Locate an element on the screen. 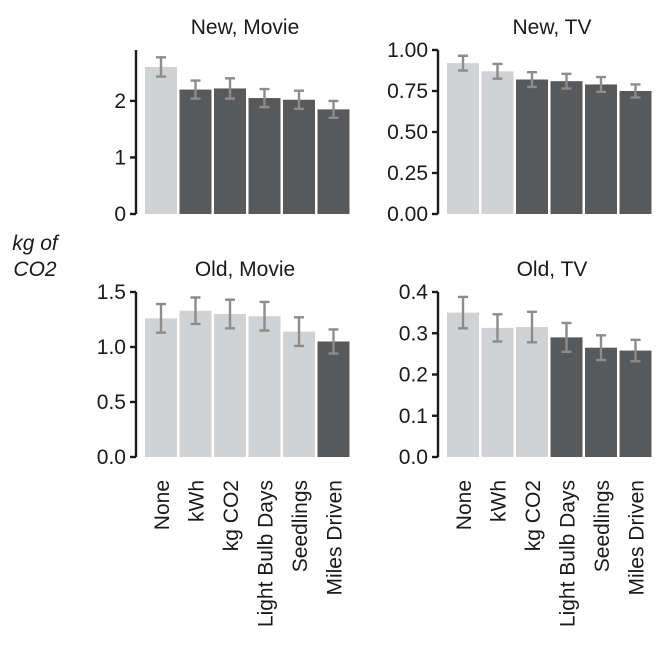 The image size is (658, 665). x-category-label-old-tv-0: None is located at coordinates (464, 505).